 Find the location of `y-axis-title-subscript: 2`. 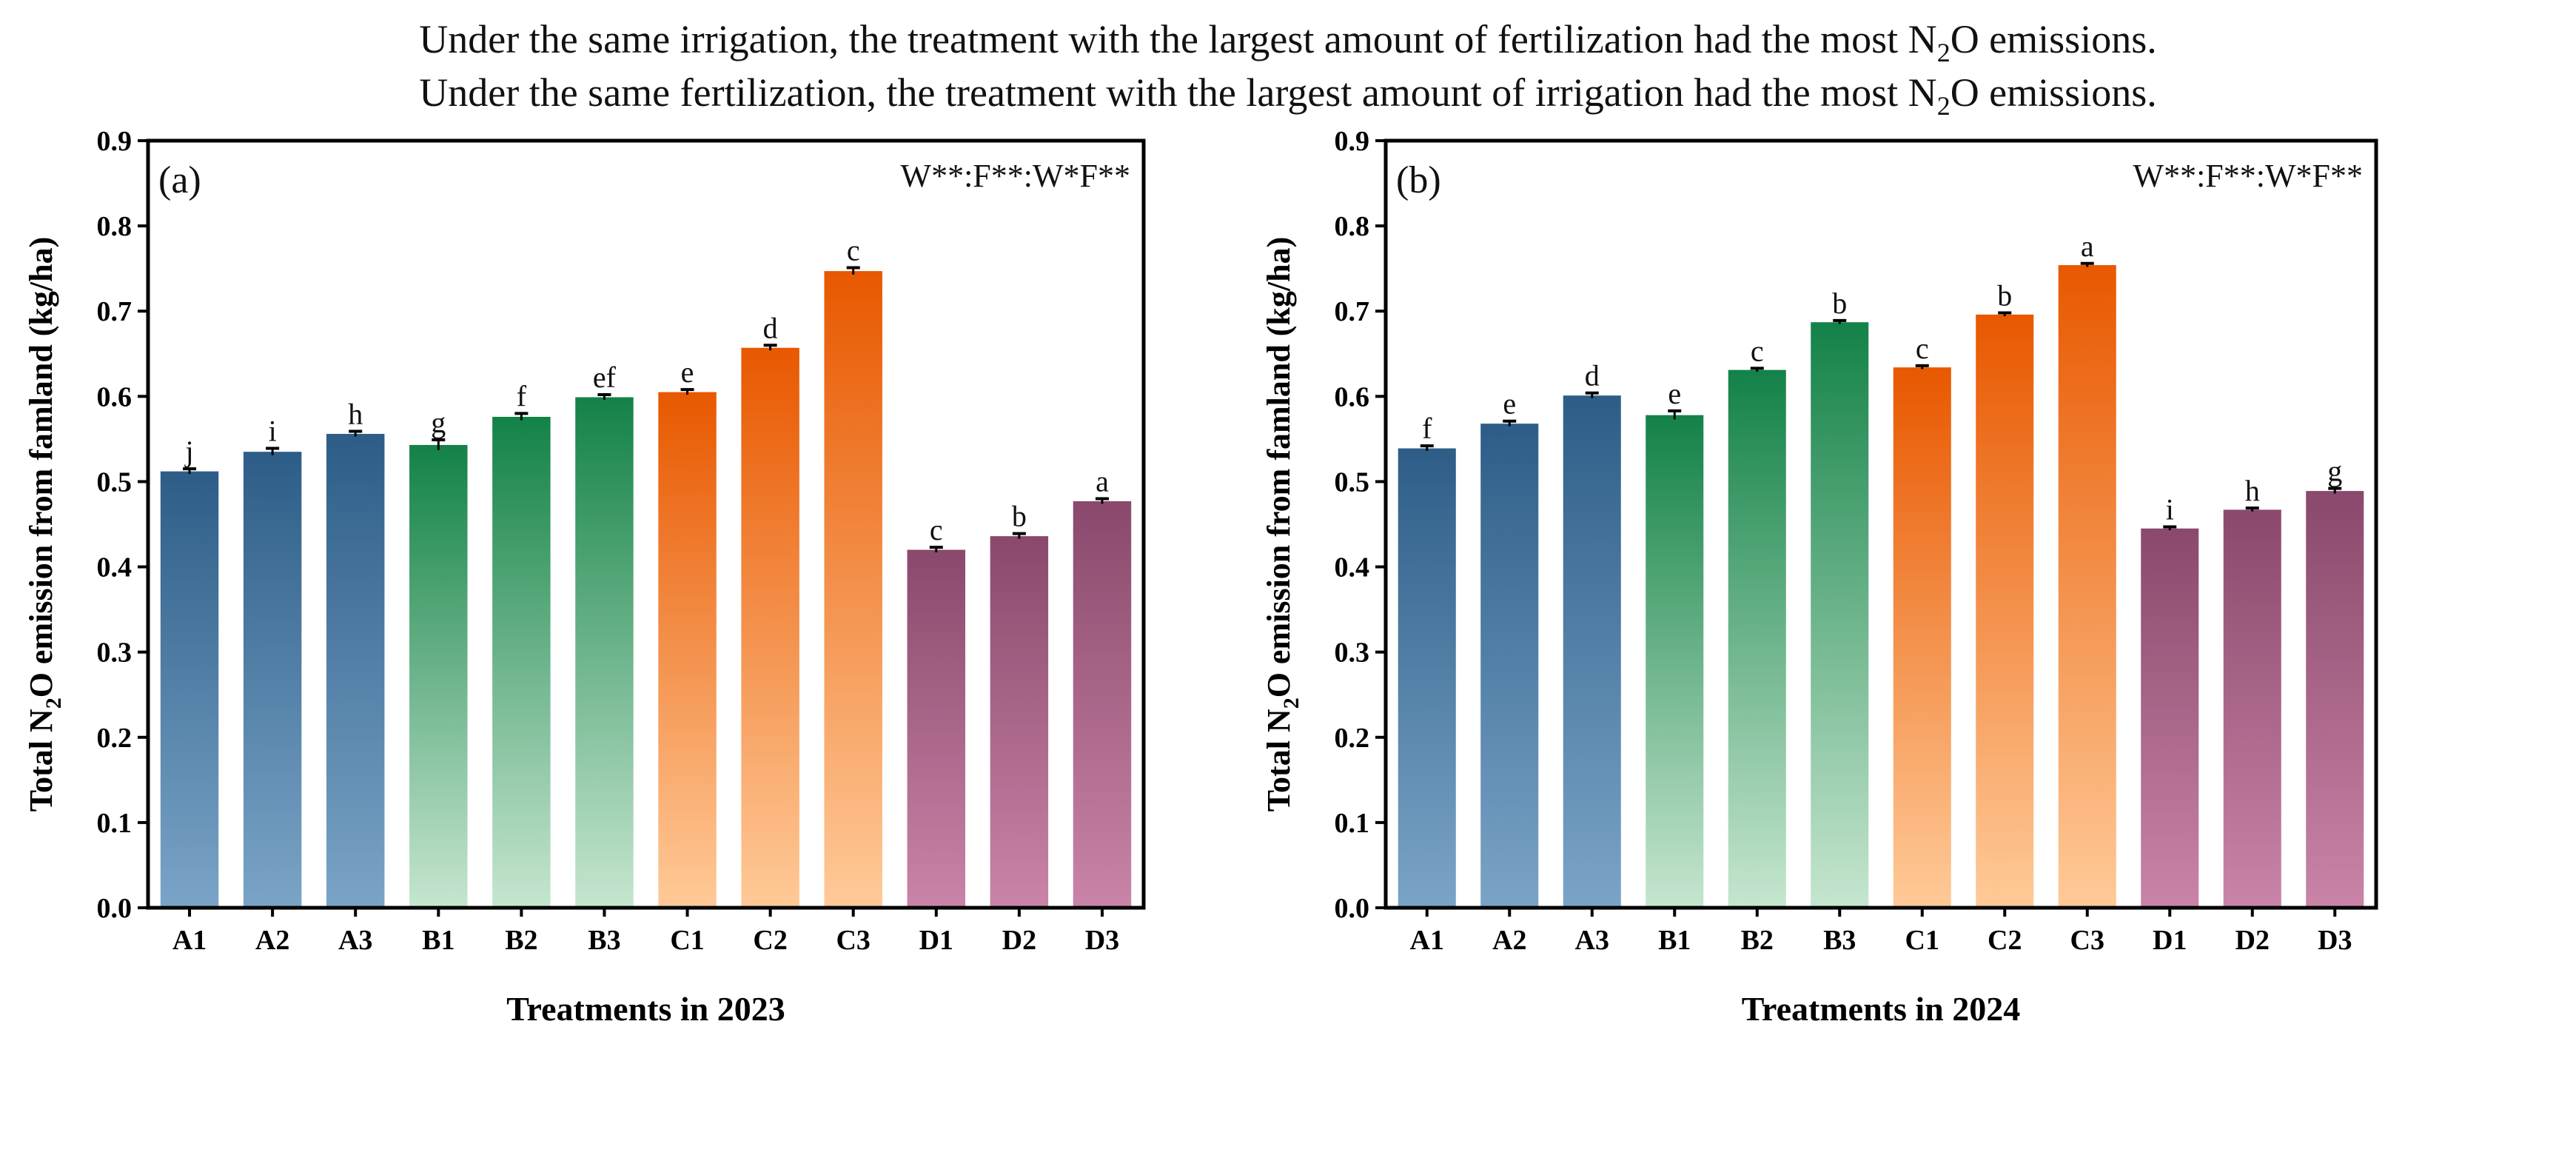

y-axis-title-subscript: 2 is located at coordinates (53, 703).